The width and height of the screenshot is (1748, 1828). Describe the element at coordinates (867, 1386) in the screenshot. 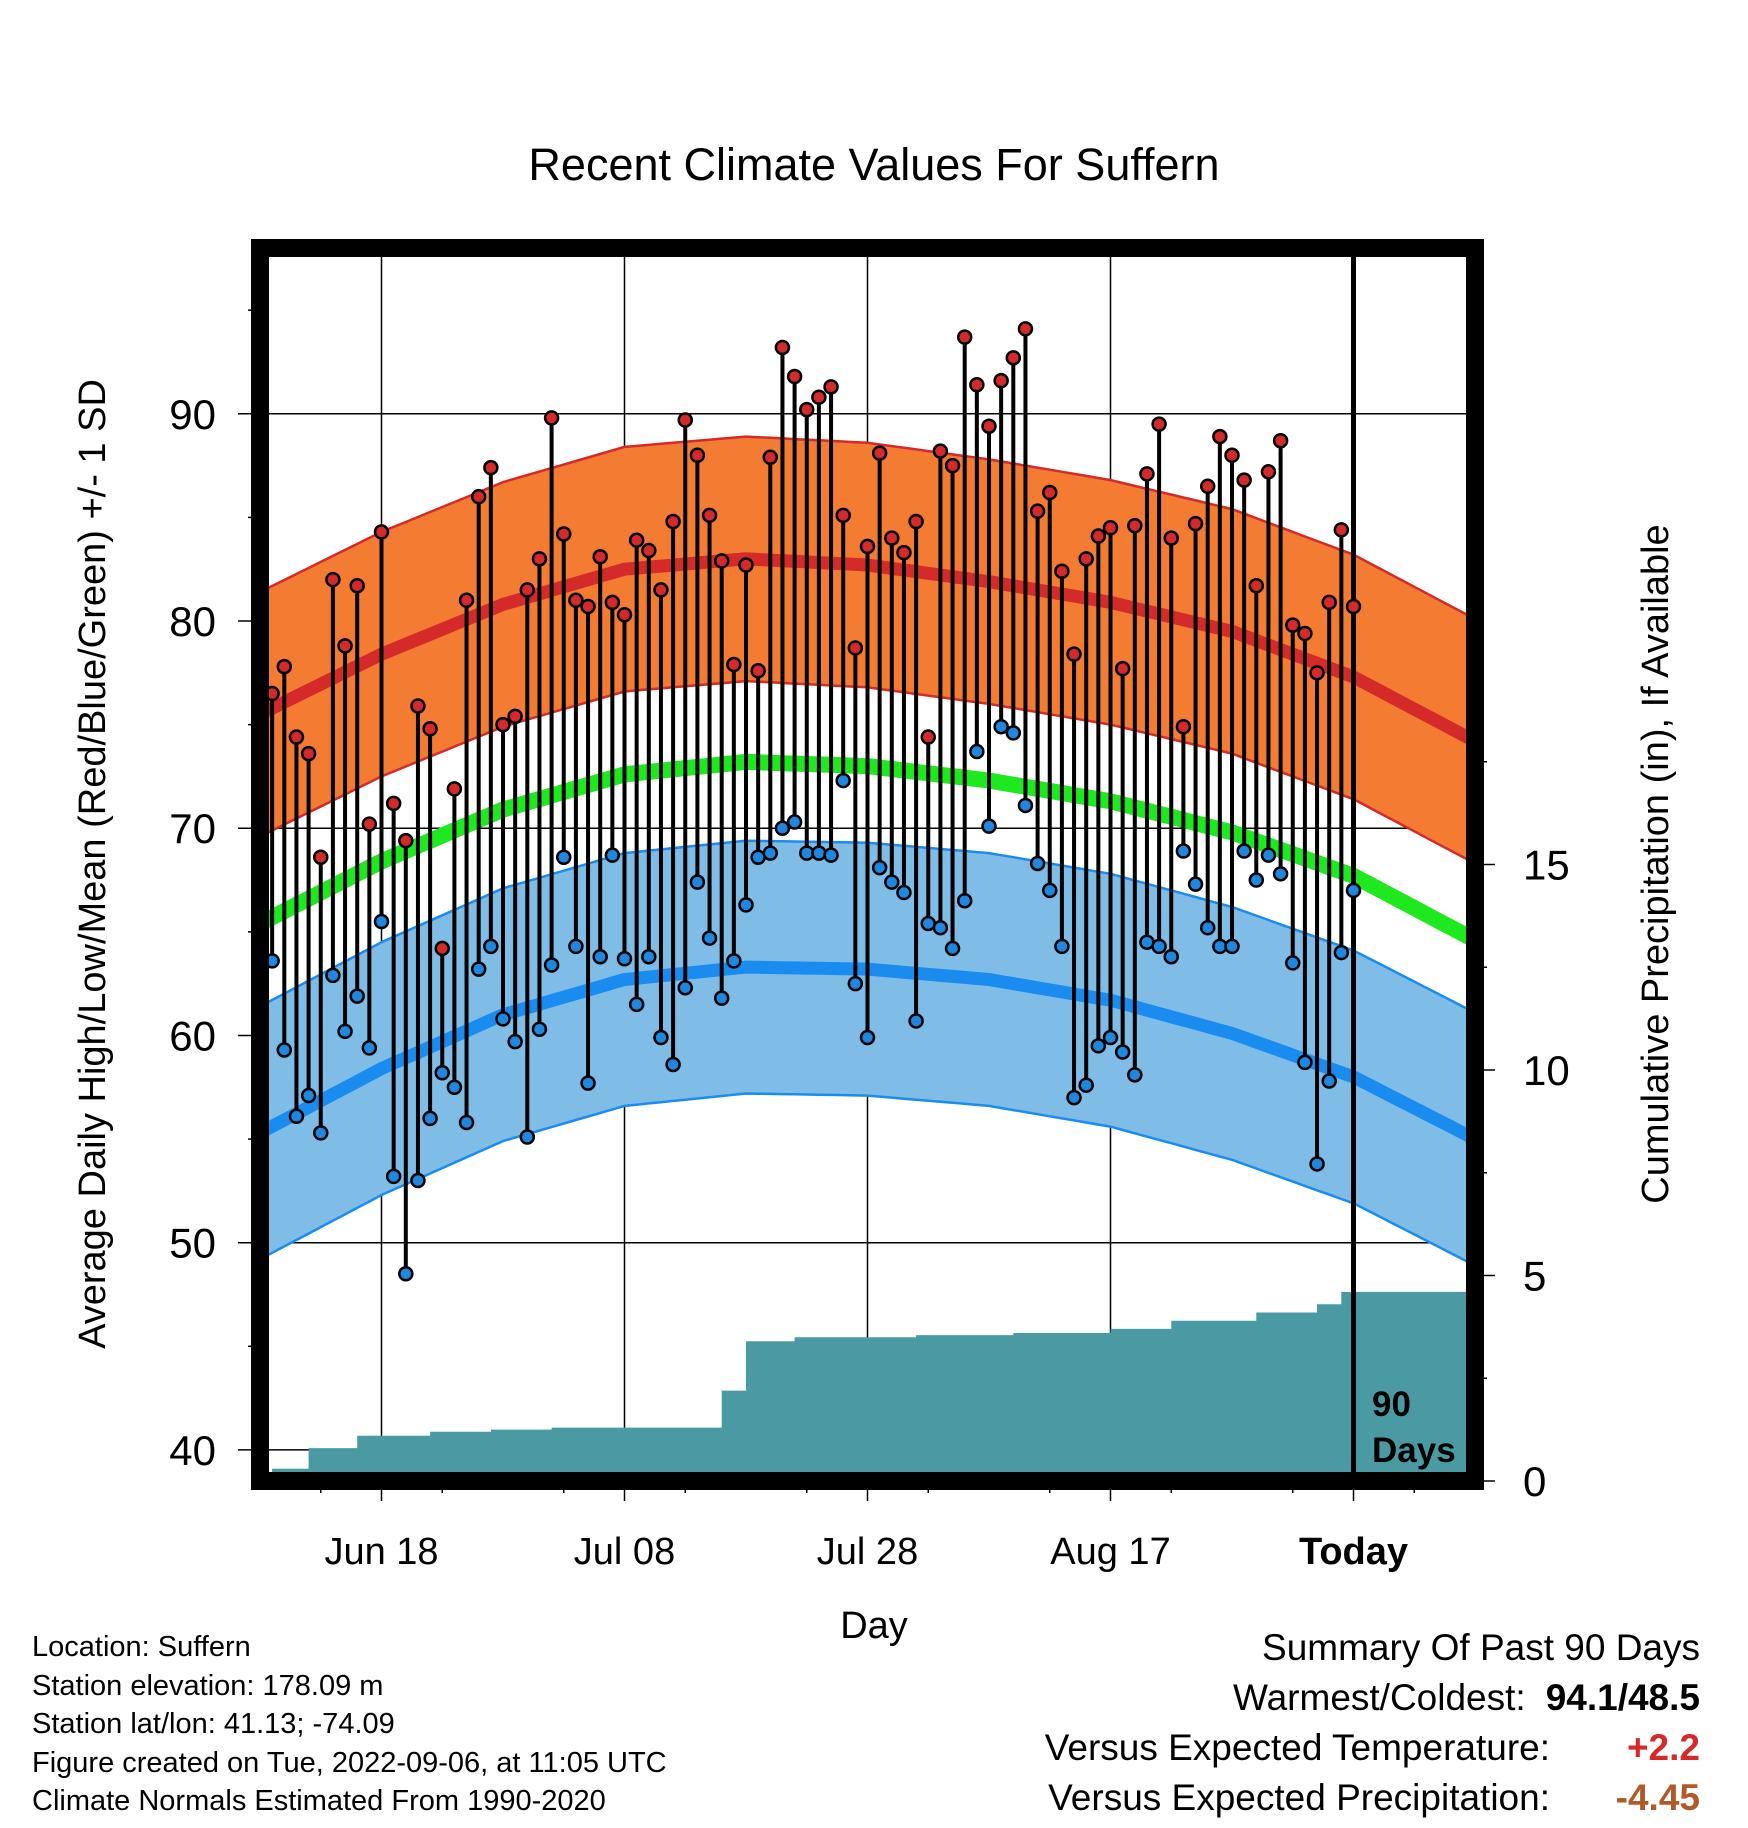

I see `precipitation-area` at that location.